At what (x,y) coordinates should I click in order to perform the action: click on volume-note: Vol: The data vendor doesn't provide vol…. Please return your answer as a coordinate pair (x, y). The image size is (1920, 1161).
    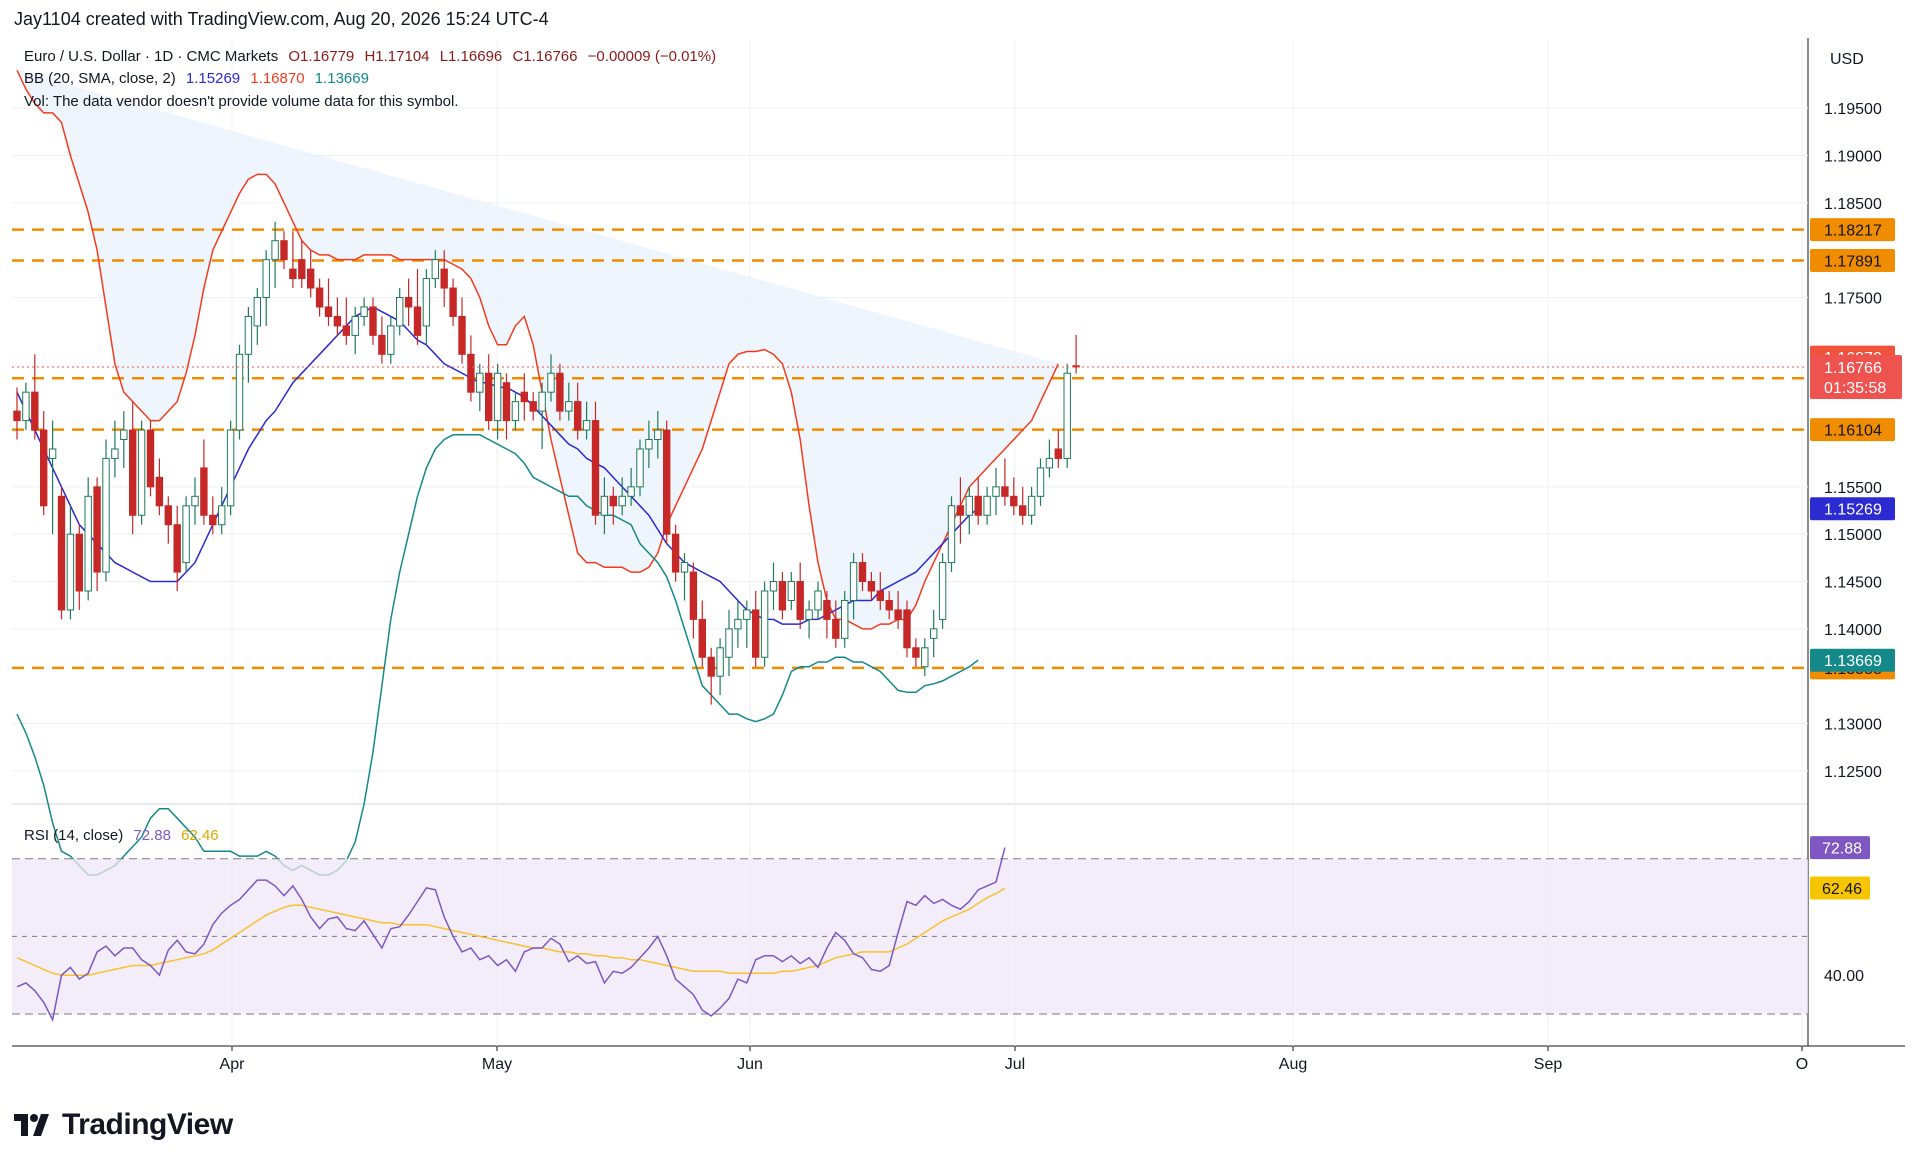
    Looking at the image, I should click on (241, 101).